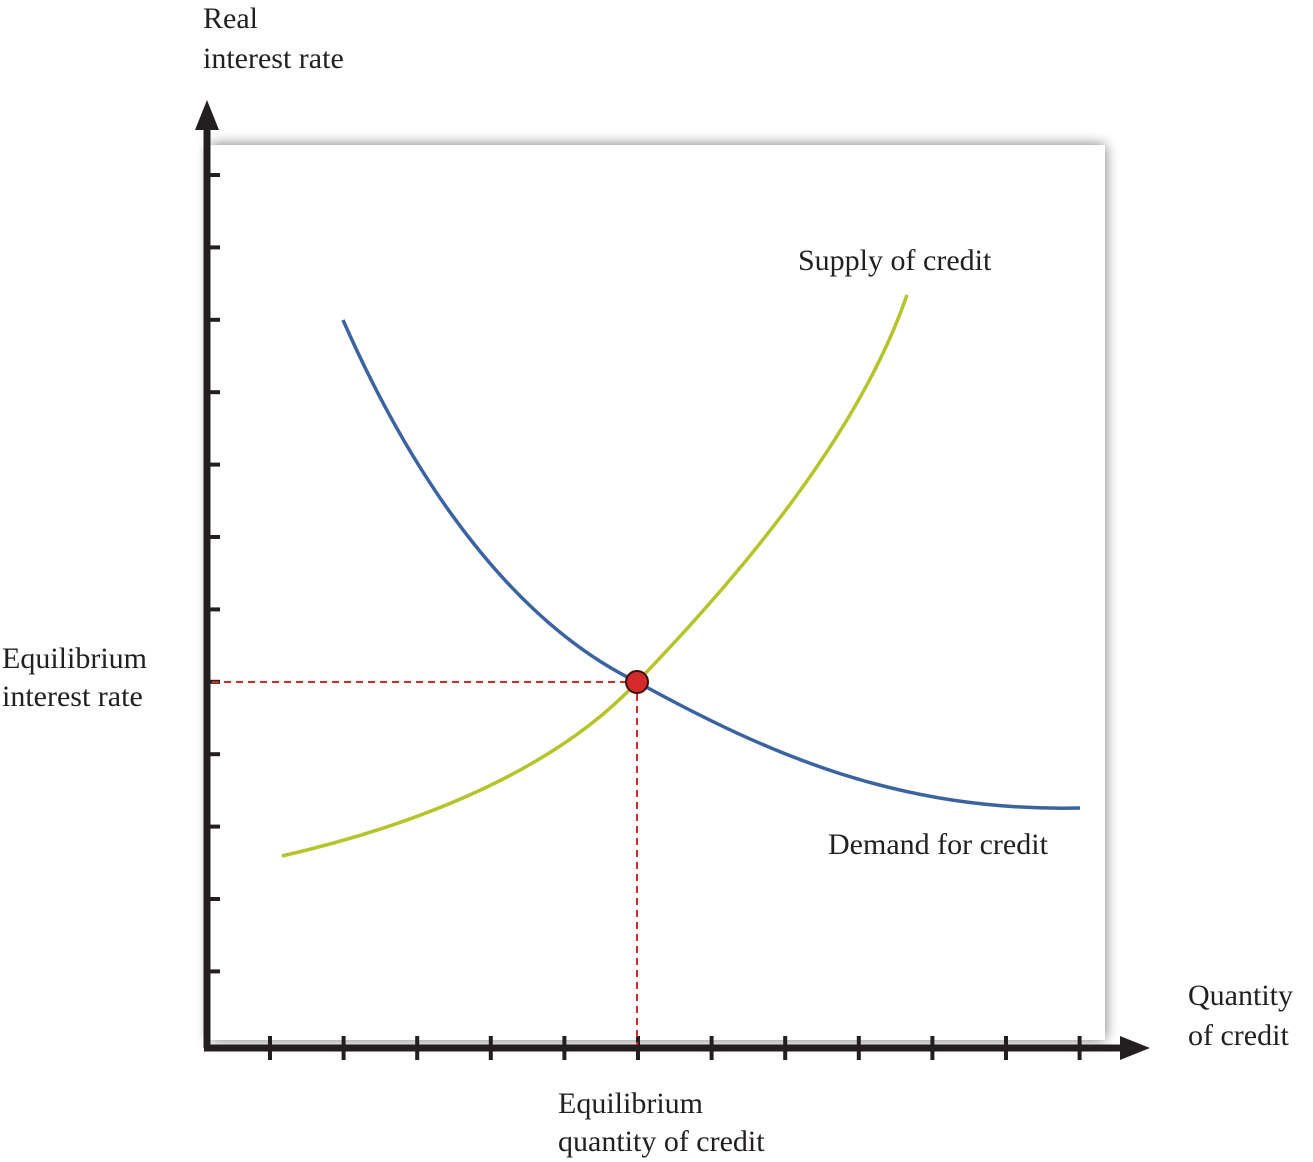 The width and height of the screenshot is (1313, 1162). What do you see at coordinates (895, 260) in the screenshot?
I see `supply-label: Supply of credit` at bounding box center [895, 260].